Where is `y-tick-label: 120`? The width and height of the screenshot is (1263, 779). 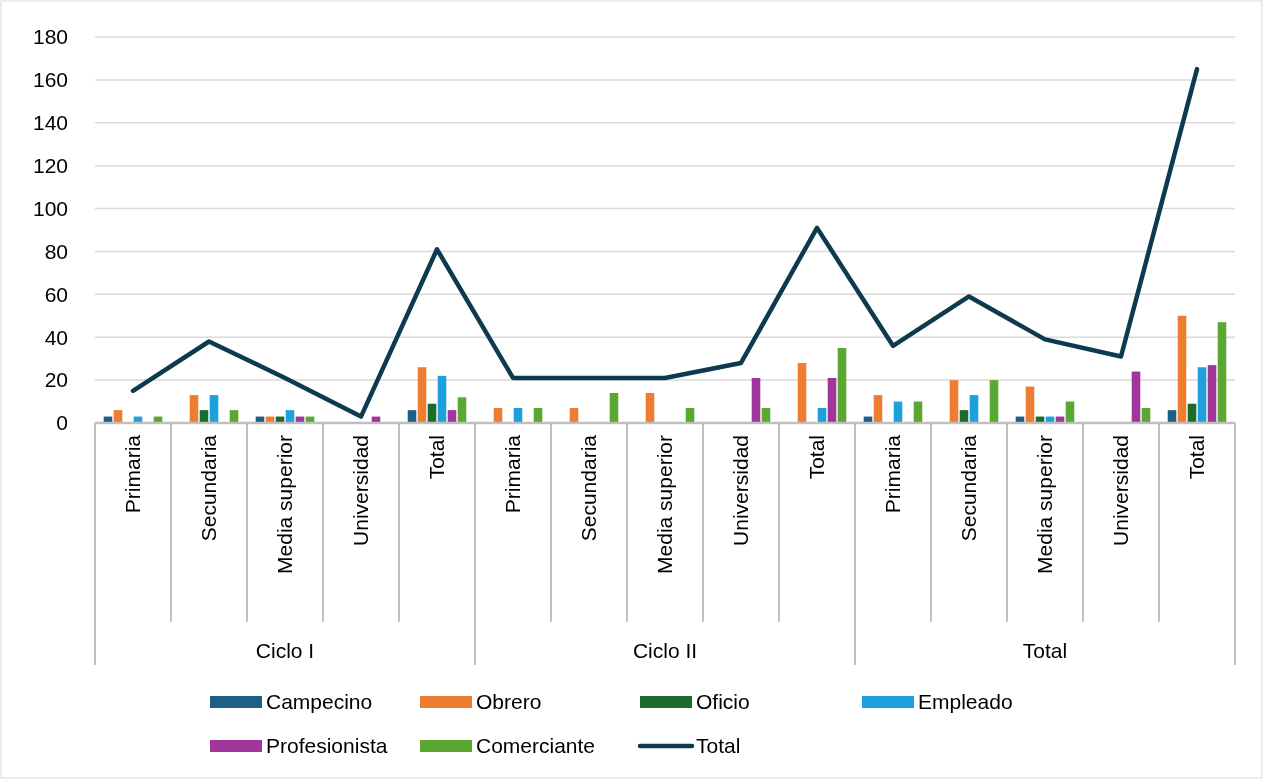 y-tick-label: 120 is located at coordinates (50, 166).